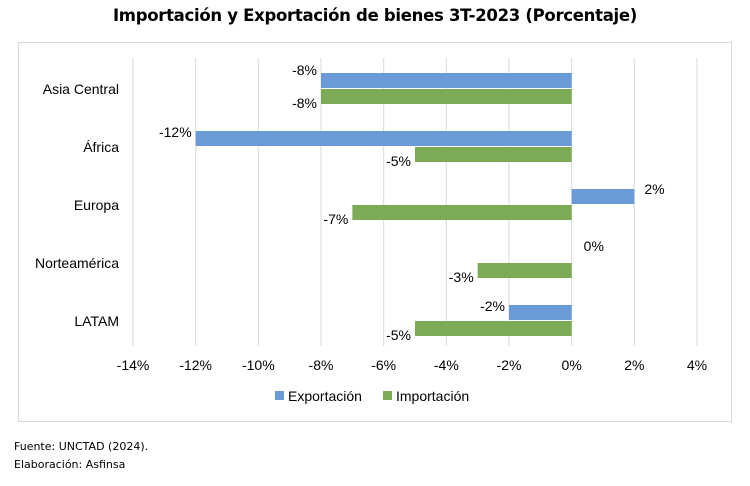 The width and height of the screenshot is (750, 486). I want to click on x-tick-label: -10%, so click(258, 365).